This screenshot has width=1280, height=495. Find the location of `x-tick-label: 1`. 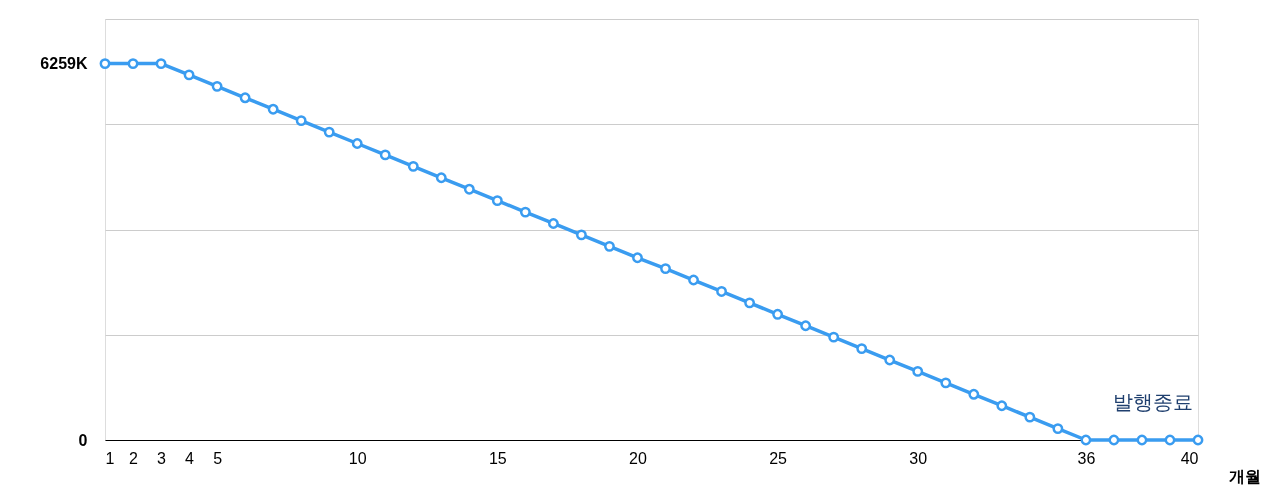

x-tick-label: 1 is located at coordinates (110, 458).